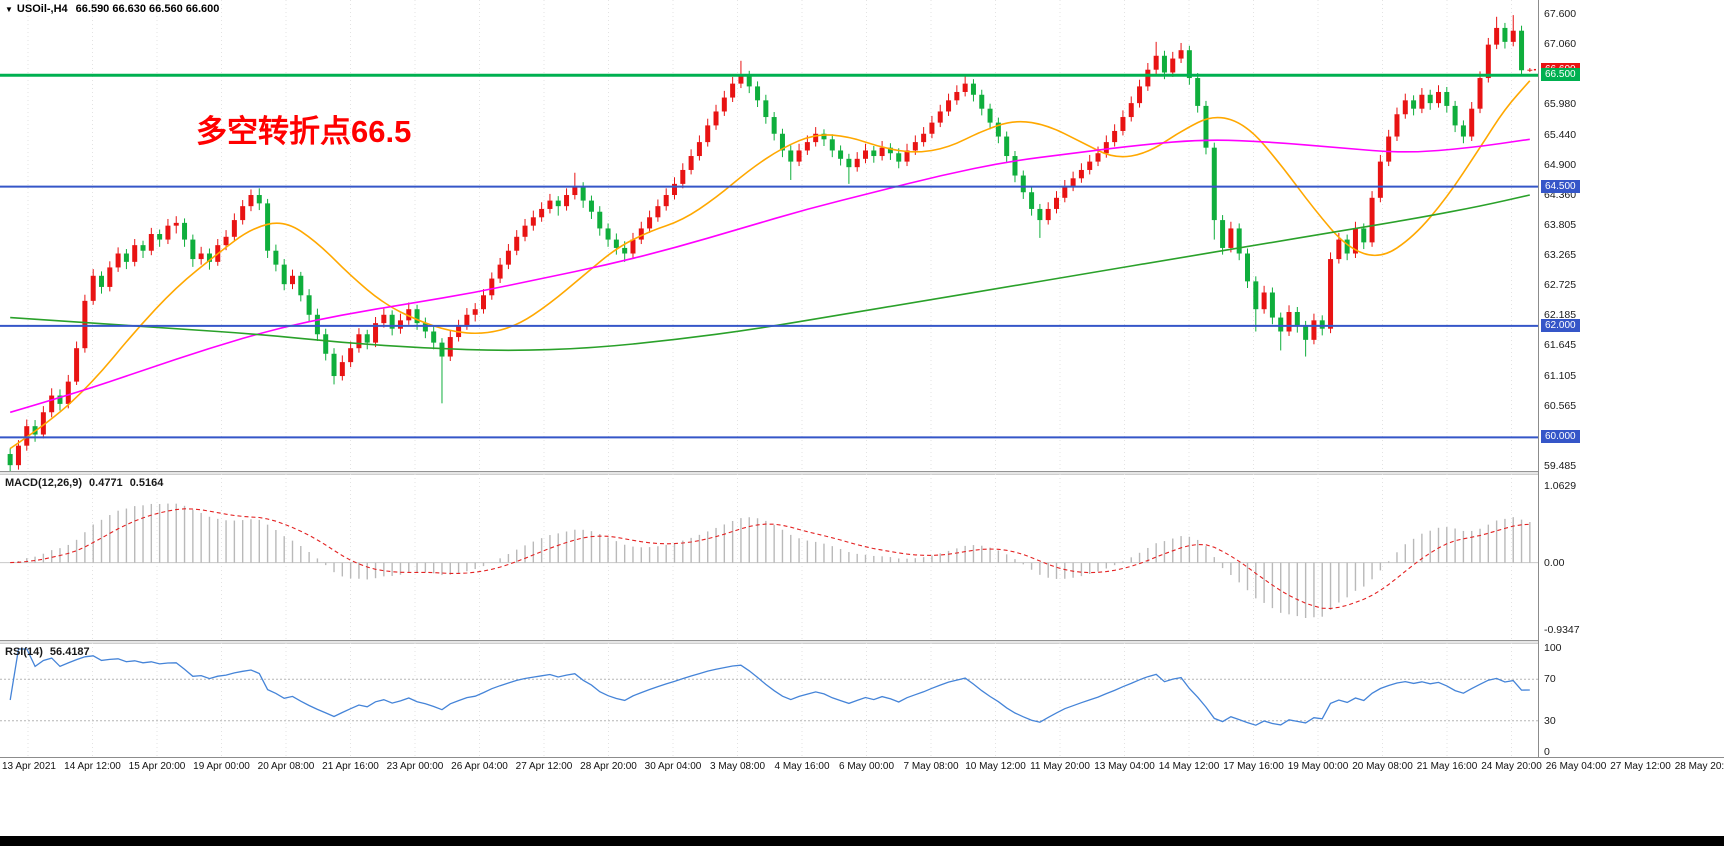 This screenshot has width=1724, height=846. What do you see at coordinates (1318, 766) in the screenshot?
I see `time-axis-label: 19 May 00:00` at bounding box center [1318, 766].